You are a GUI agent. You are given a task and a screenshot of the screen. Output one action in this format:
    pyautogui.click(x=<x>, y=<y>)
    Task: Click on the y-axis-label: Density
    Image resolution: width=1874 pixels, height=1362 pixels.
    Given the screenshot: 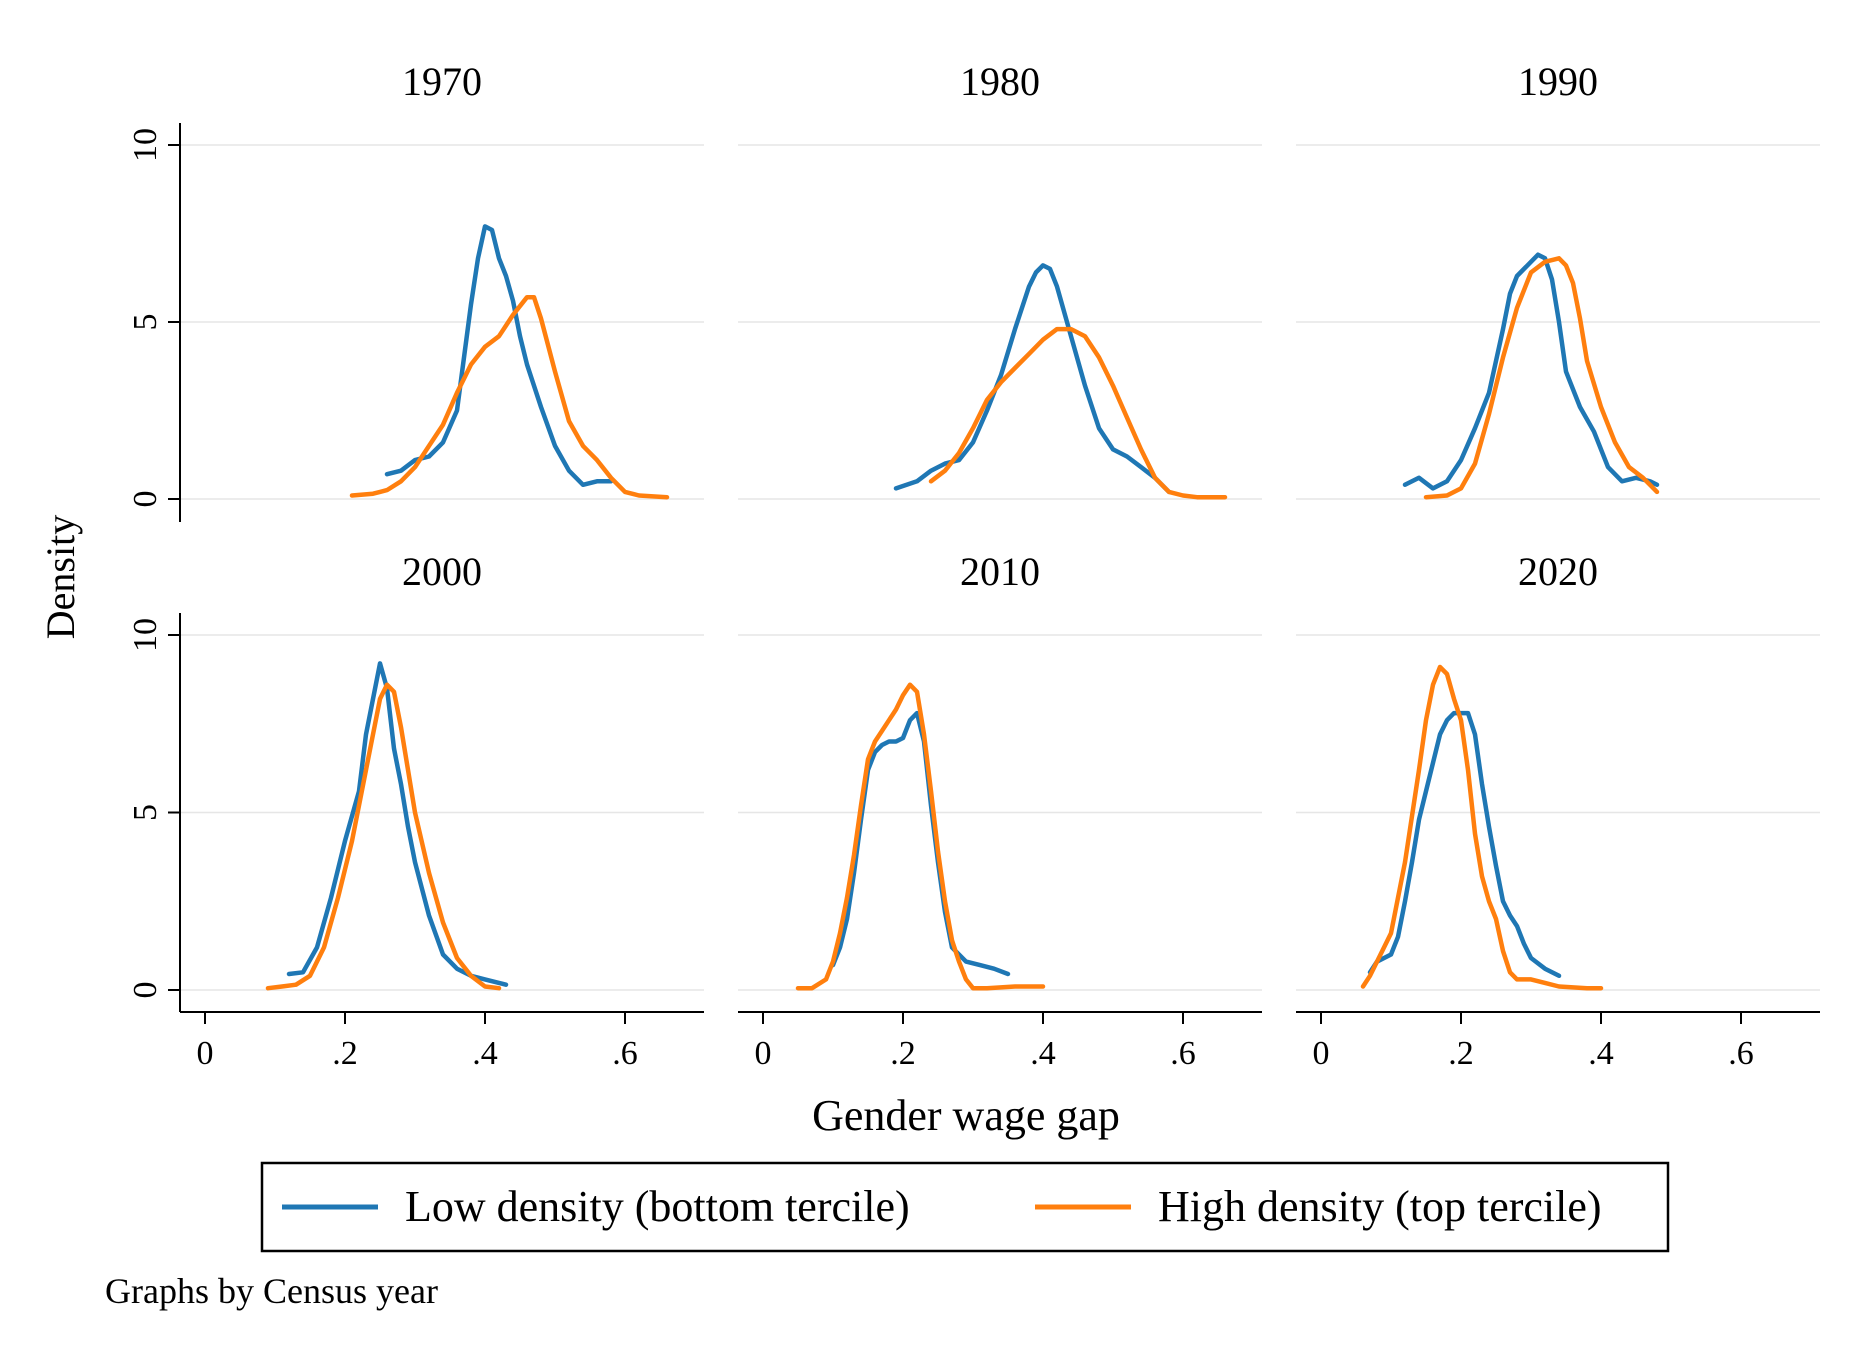 What is the action you would take?
    pyautogui.click(x=60, y=577)
    